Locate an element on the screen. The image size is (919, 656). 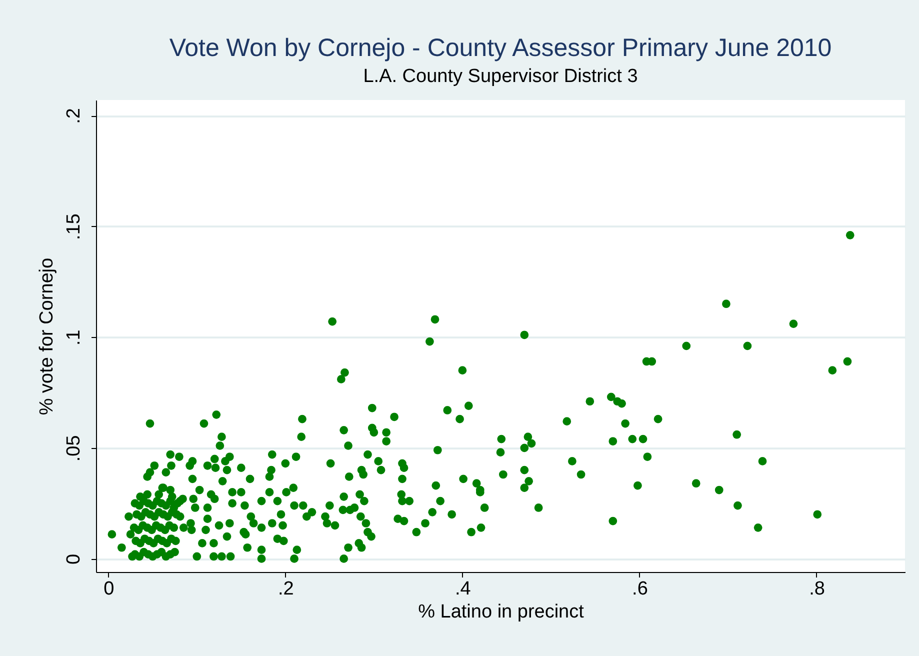
x-tick-label: .2 is located at coordinates (286, 589).